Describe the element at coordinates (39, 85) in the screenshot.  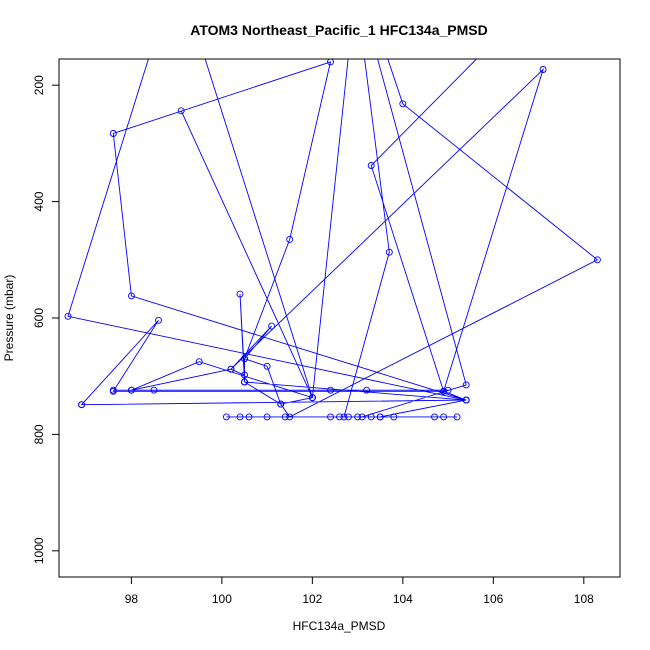
I see `y-tick-label-0: 200` at that location.